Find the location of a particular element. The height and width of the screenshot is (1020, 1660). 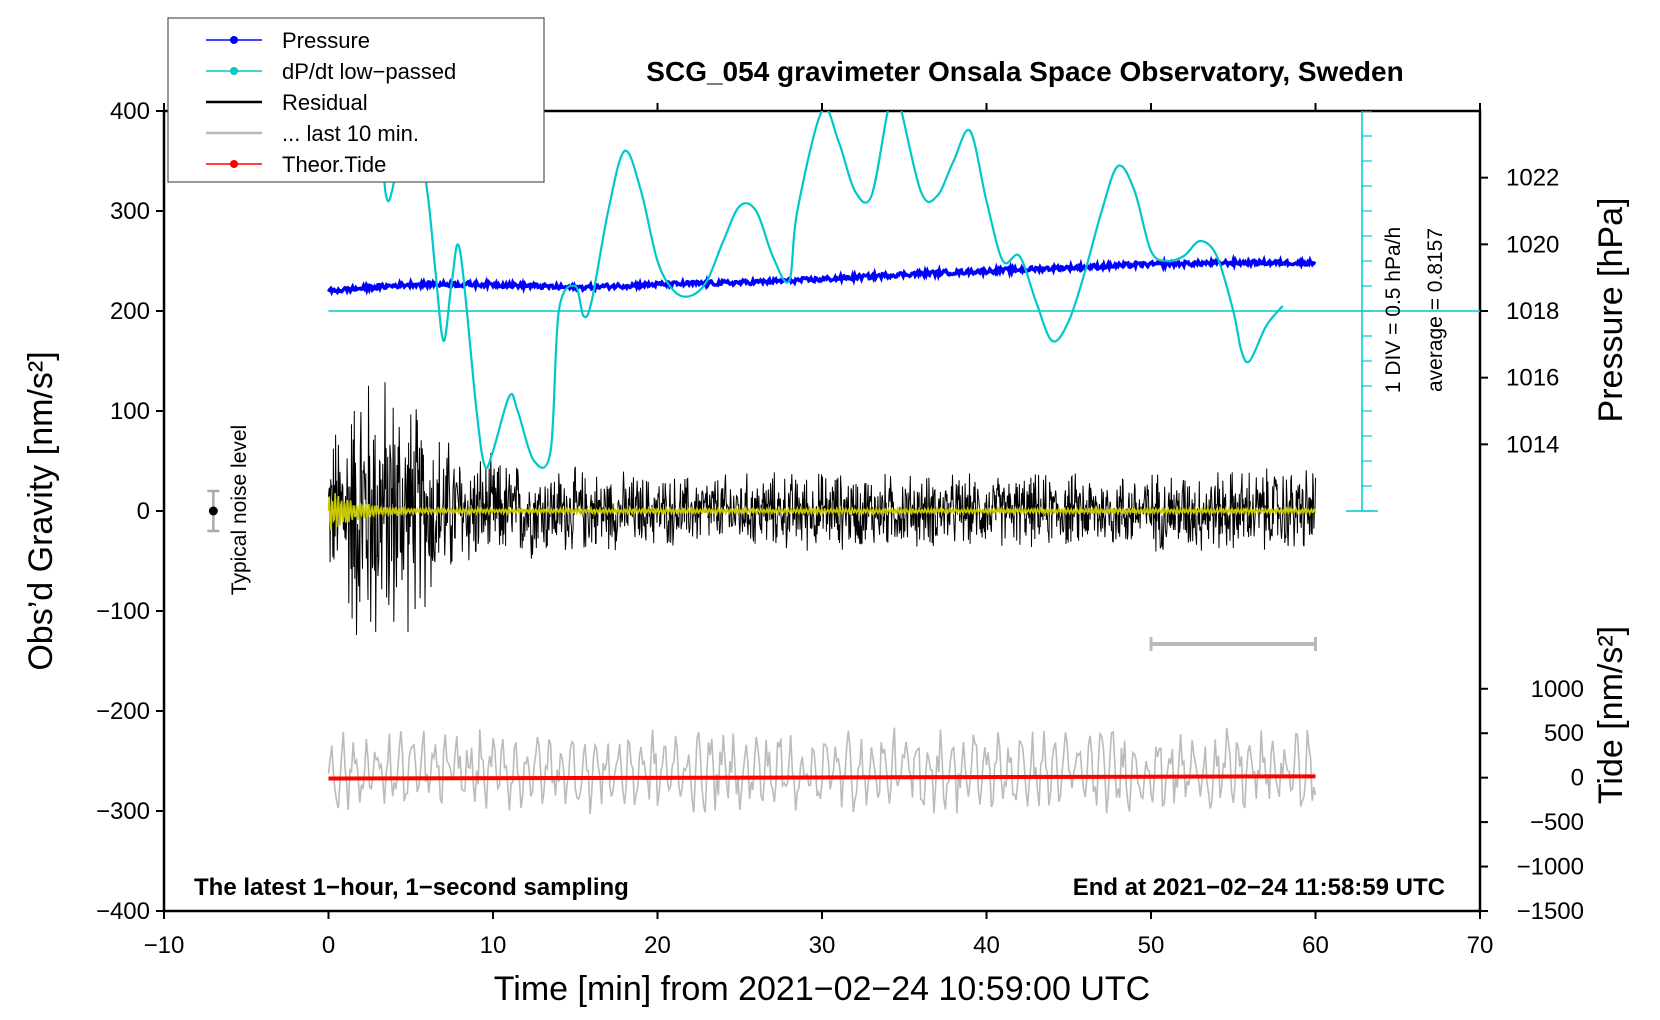

legend-label: Residual is located at coordinates (325, 102).